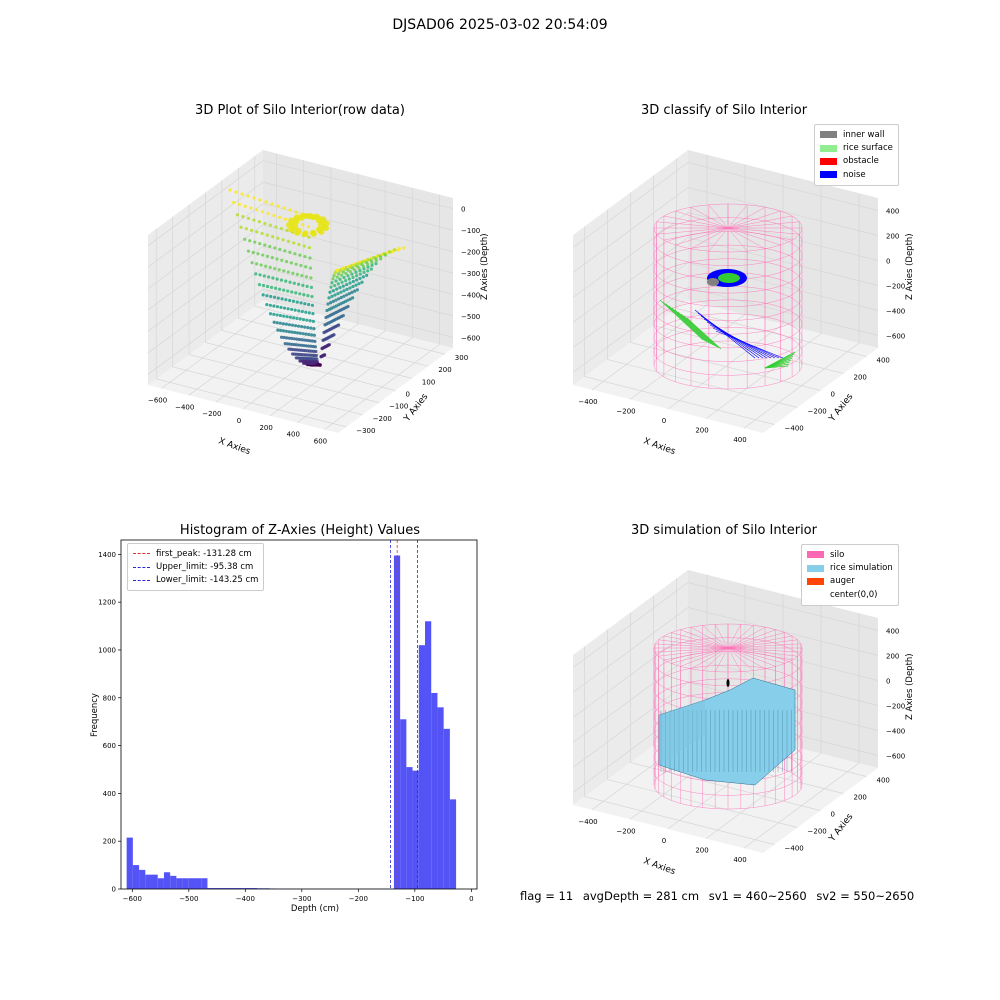 Image resolution: width=1000 pixels, height=1000 pixels. Describe the element at coordinates (725, 280) in the screenshot. I see `plot2-grid-z` at that location.